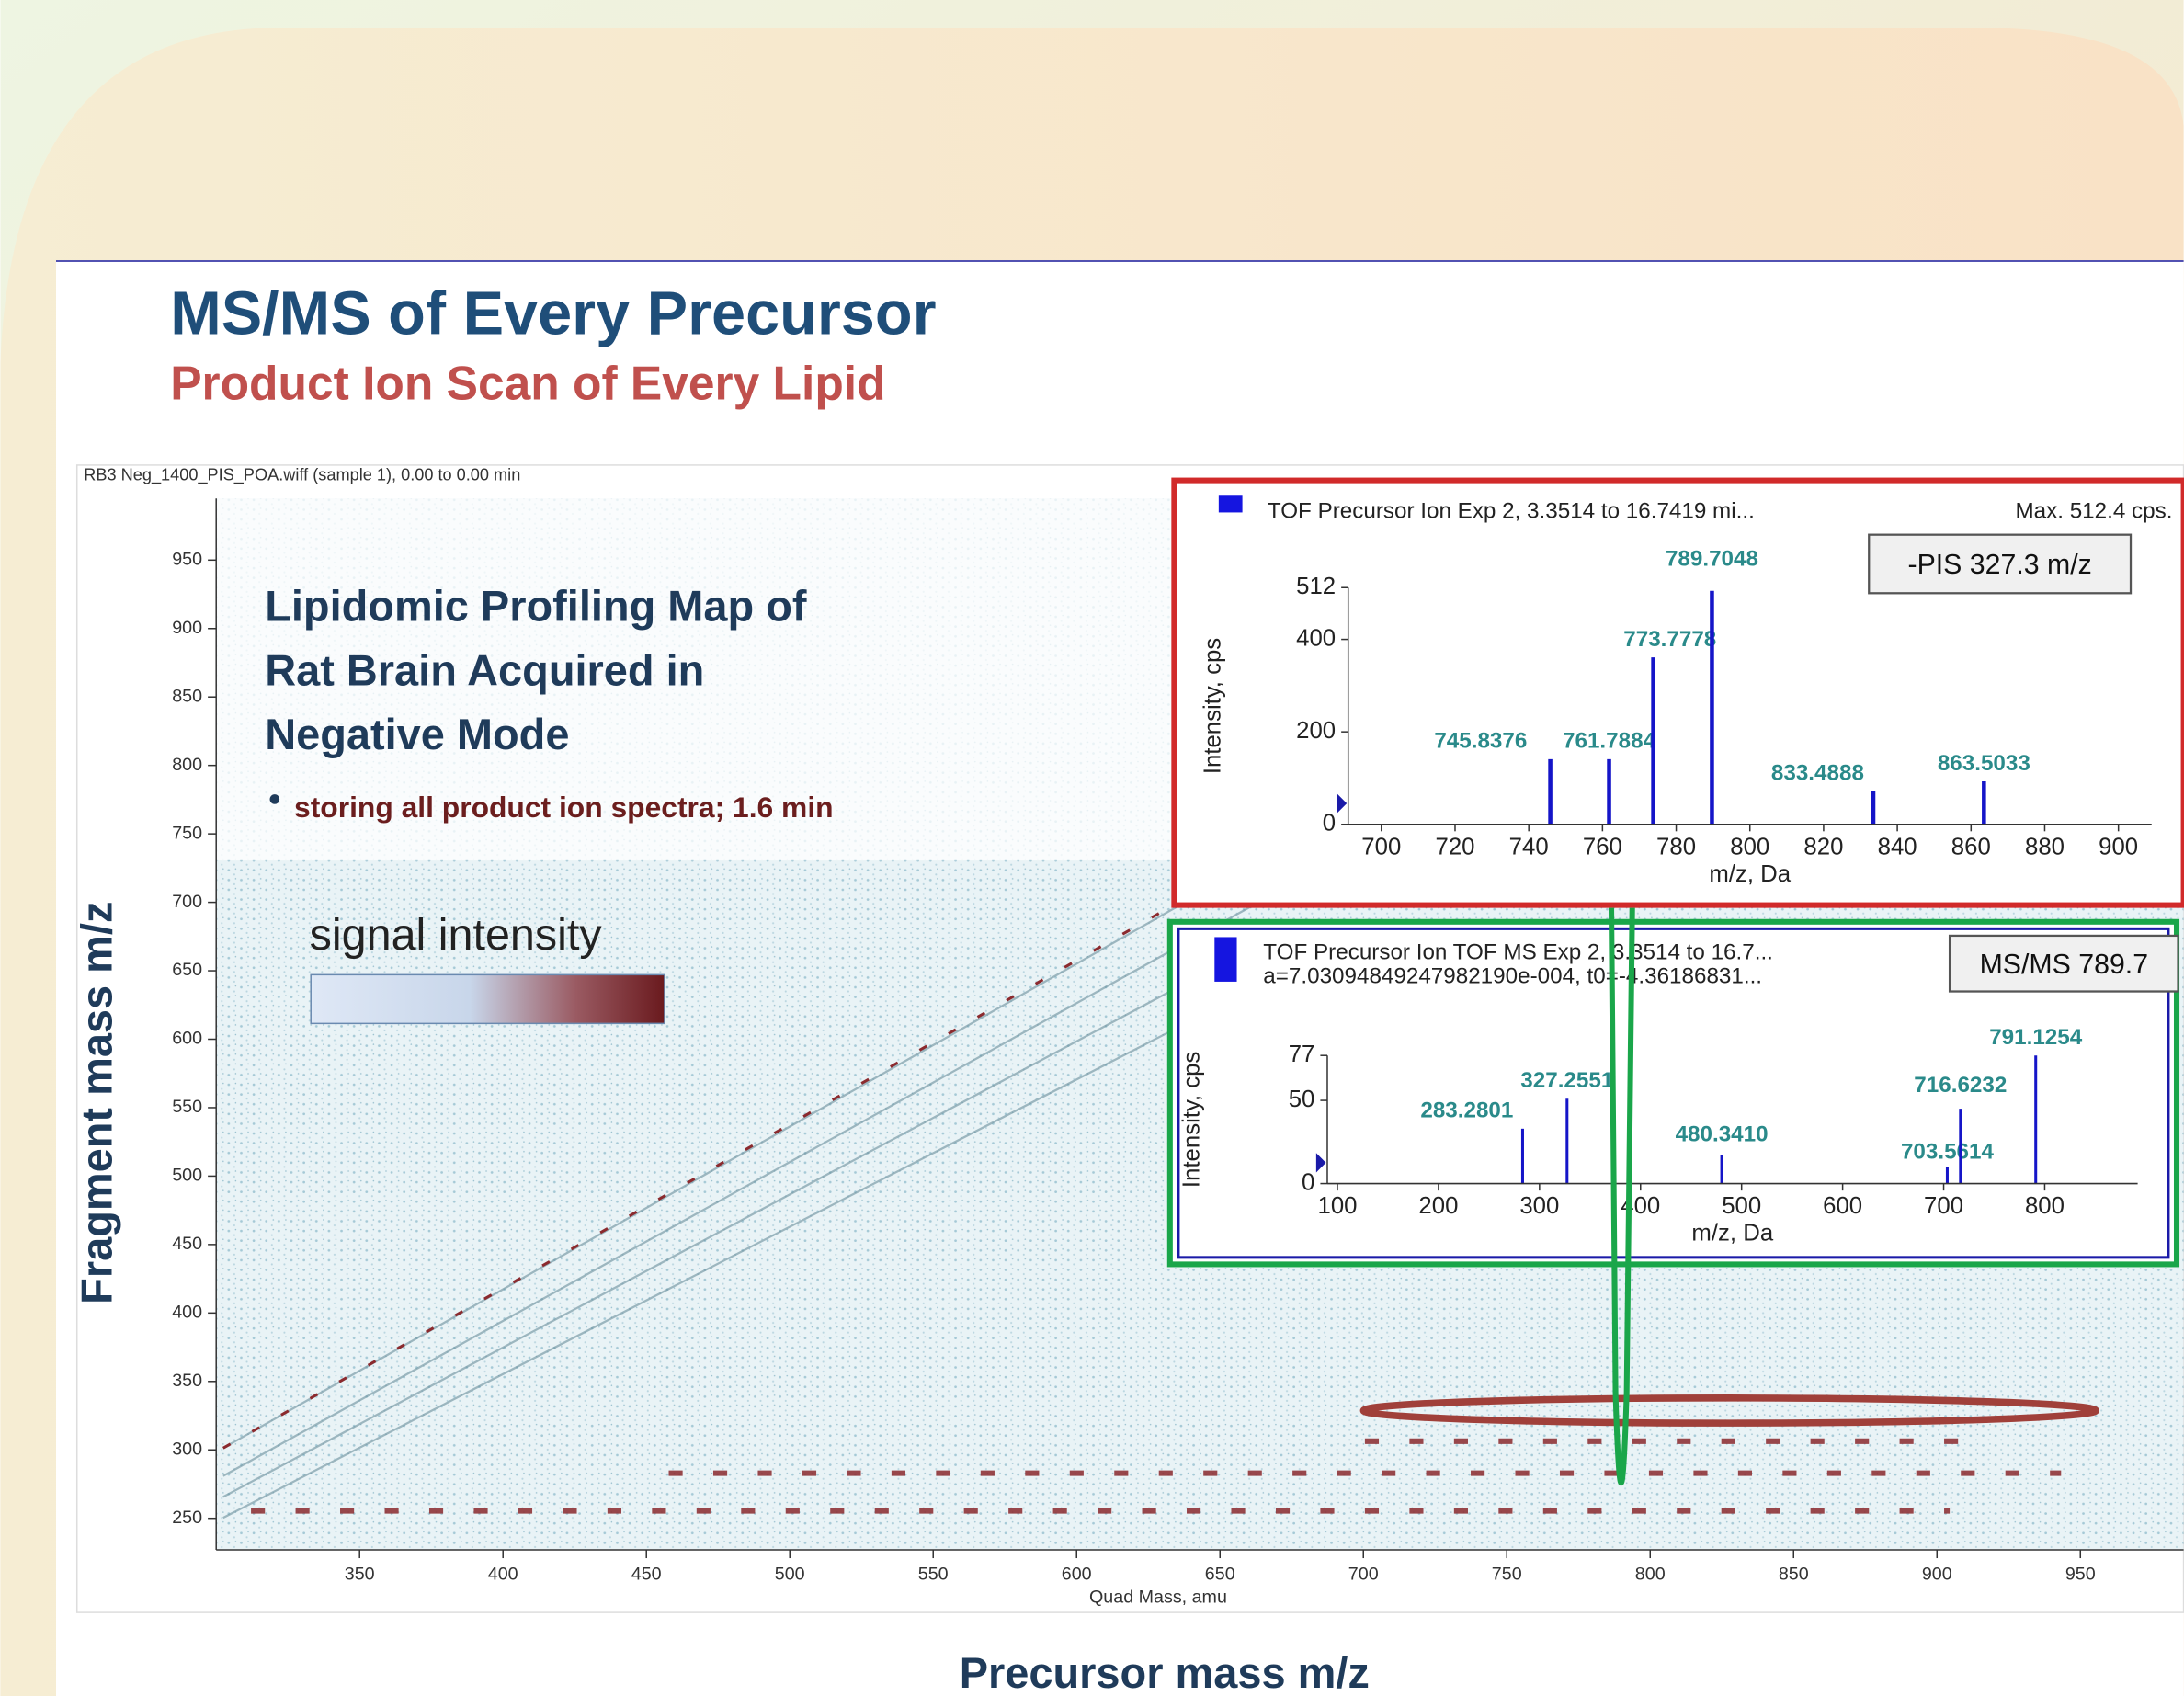 Image resolution: width=2184 pixels, height=1696 pixels. Describe the element at coordinates (1302, 1099) in the screenshot. I see `y-tick-label: 50` at that location.